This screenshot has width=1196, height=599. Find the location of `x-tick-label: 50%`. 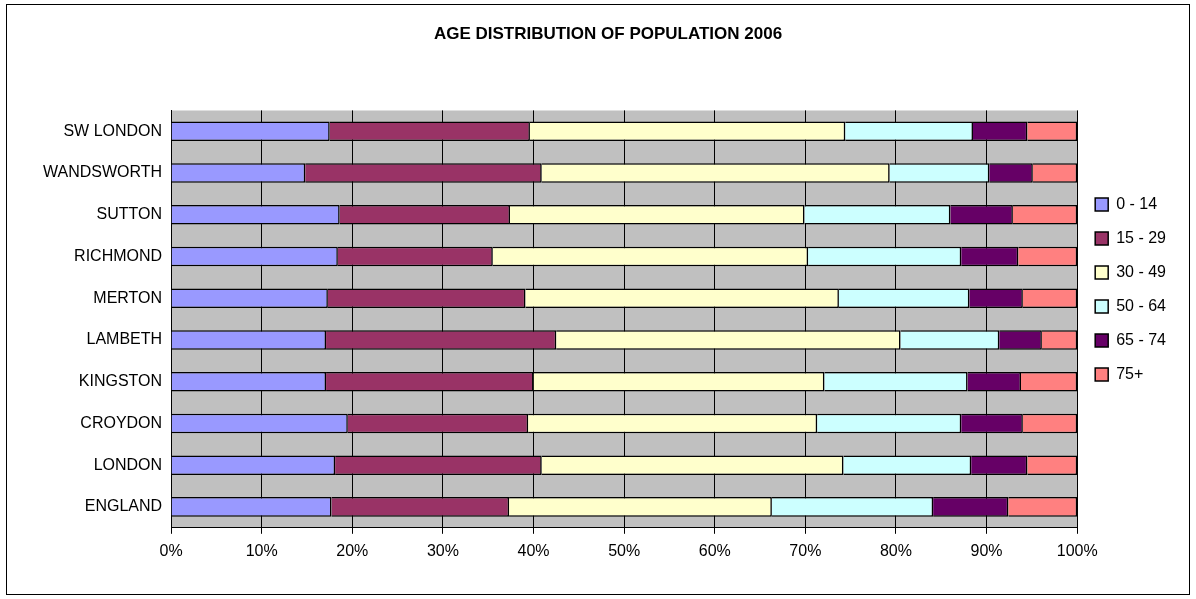

x-tick-label: 50% is located at coordinates (624, 550).